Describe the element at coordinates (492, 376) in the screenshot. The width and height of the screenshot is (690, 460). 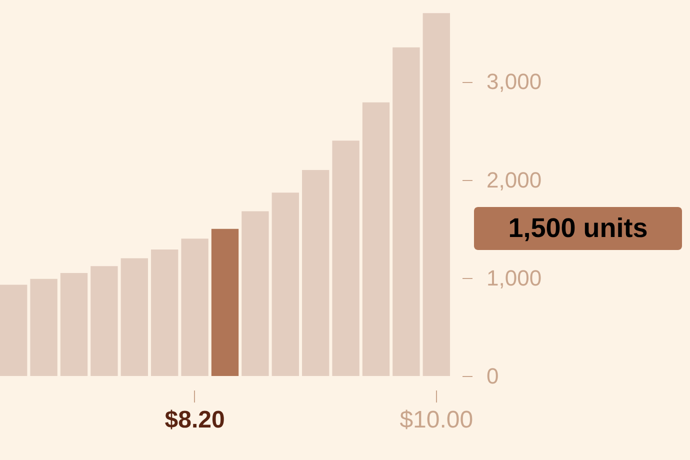
I see `y-tick-label: 0` at that location.